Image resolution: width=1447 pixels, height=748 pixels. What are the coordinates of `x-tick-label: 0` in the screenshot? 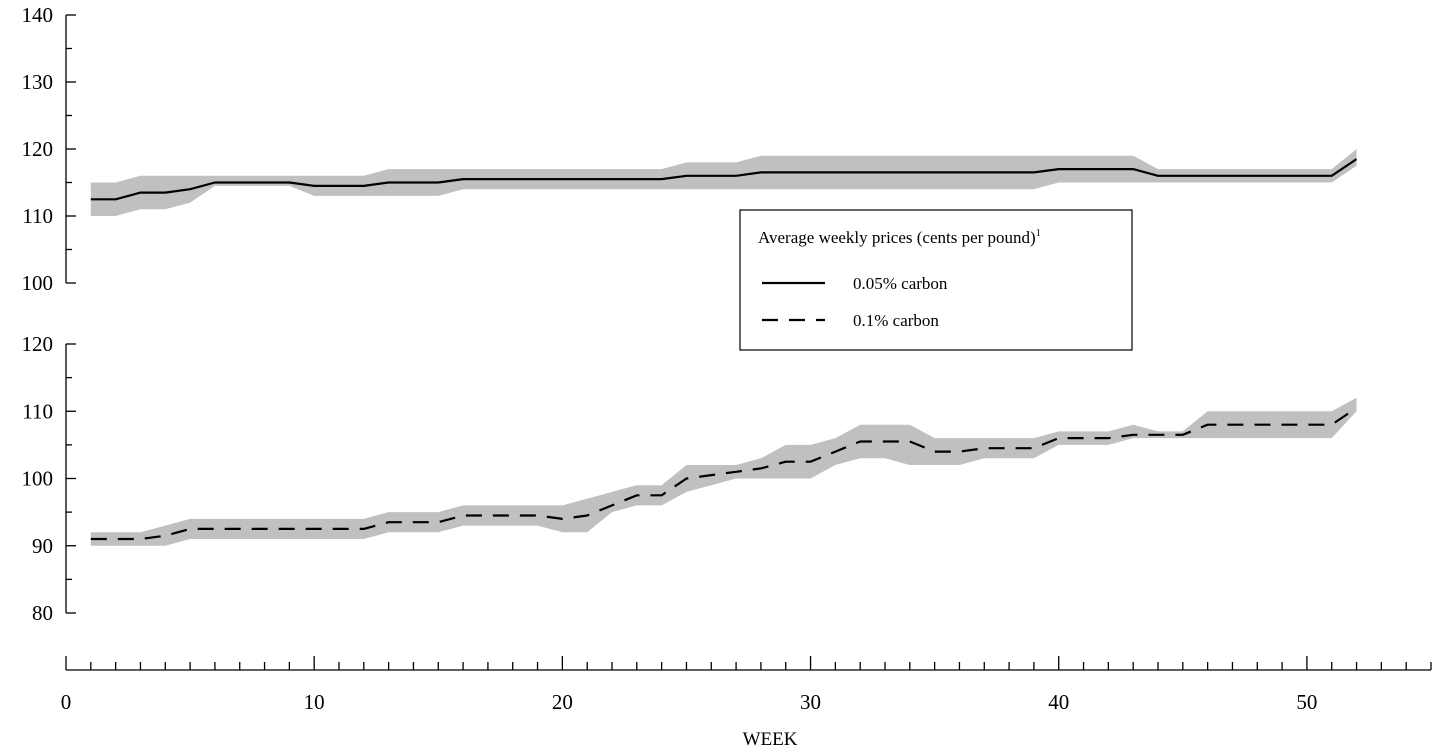 It's located at (66, 702).